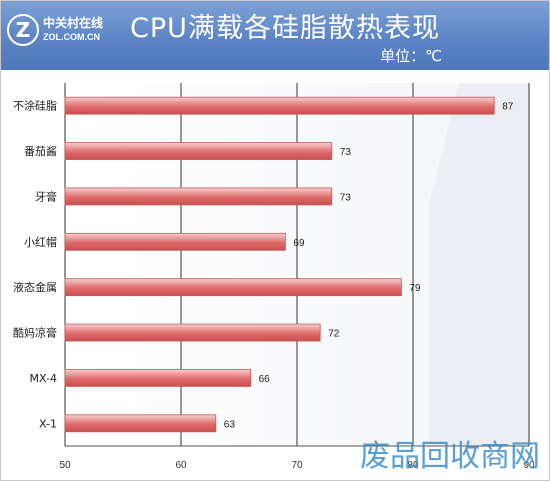 The height and width of the screenshot is (481, 550). Describe the element at coordinates (529, 465) in the screenshot. I see `x-tick-label: 90` at that location.